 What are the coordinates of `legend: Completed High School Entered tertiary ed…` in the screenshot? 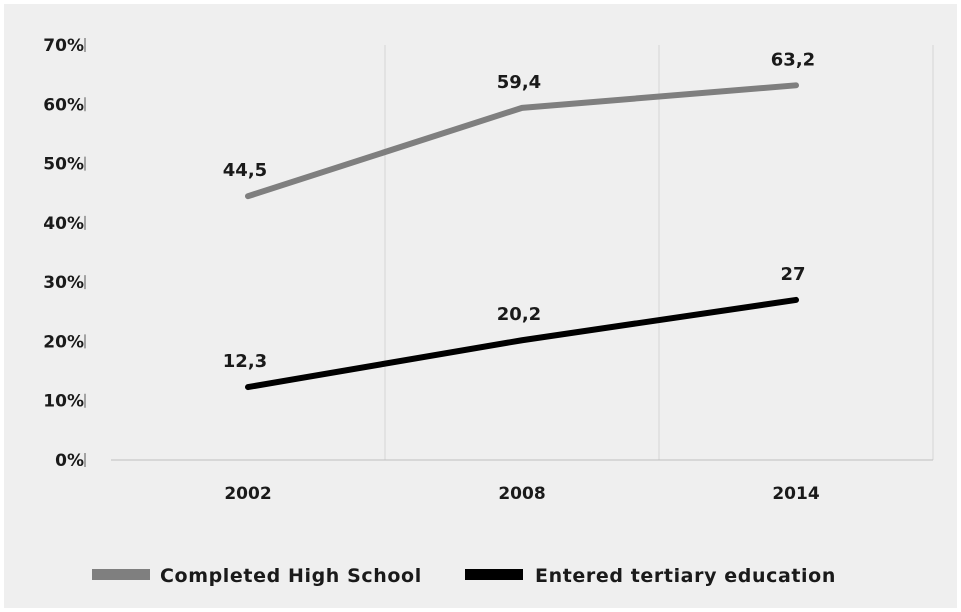 It's located at (464, 576).